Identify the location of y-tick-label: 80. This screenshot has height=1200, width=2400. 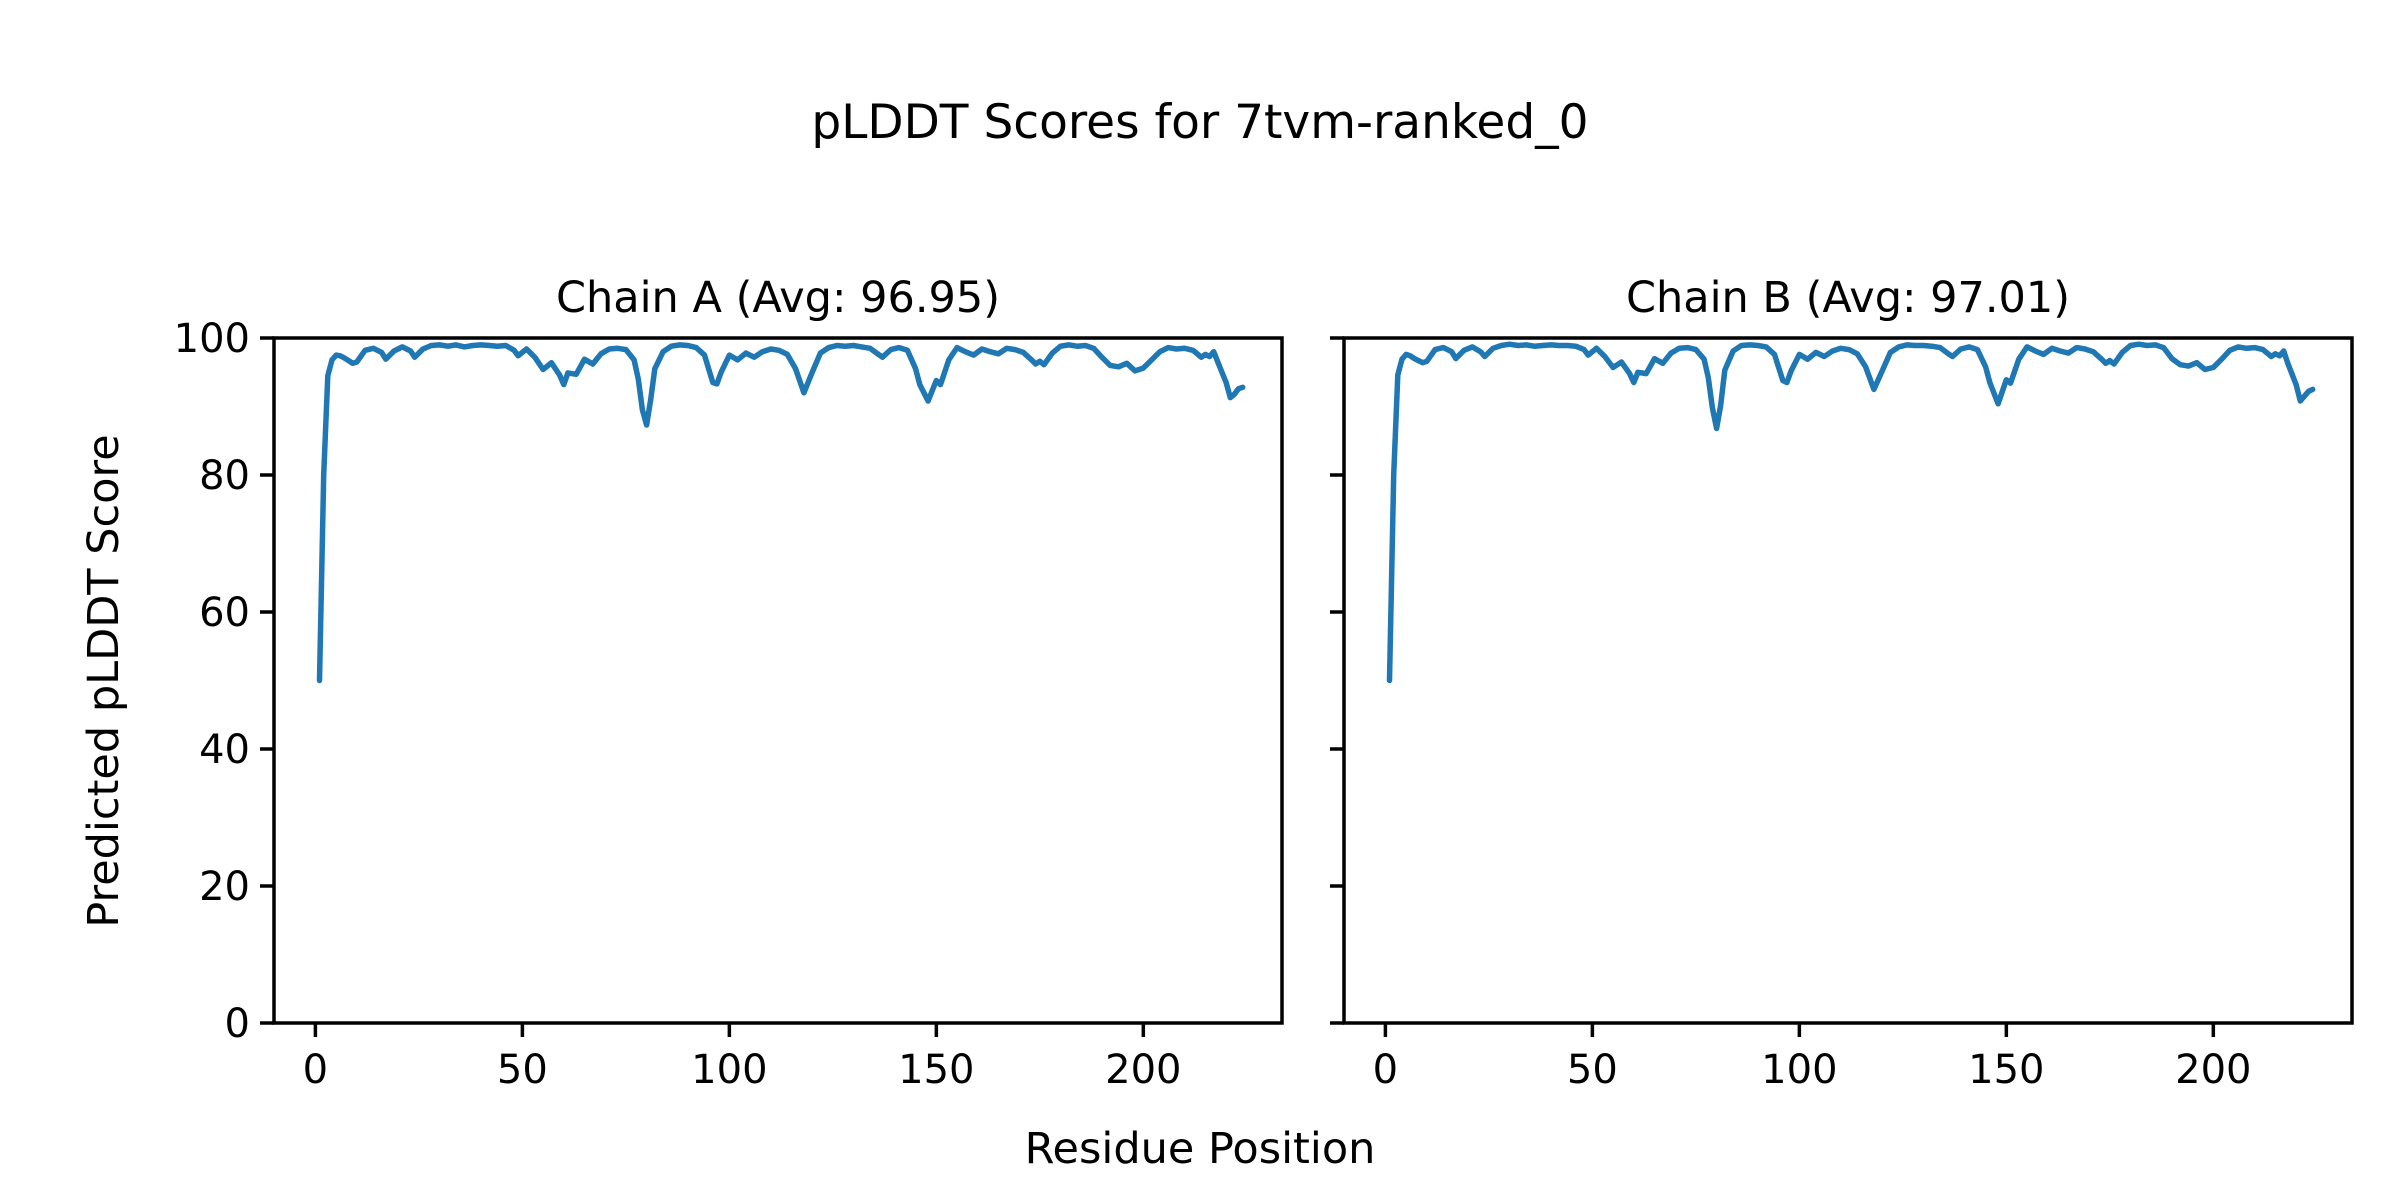
(224, 476).